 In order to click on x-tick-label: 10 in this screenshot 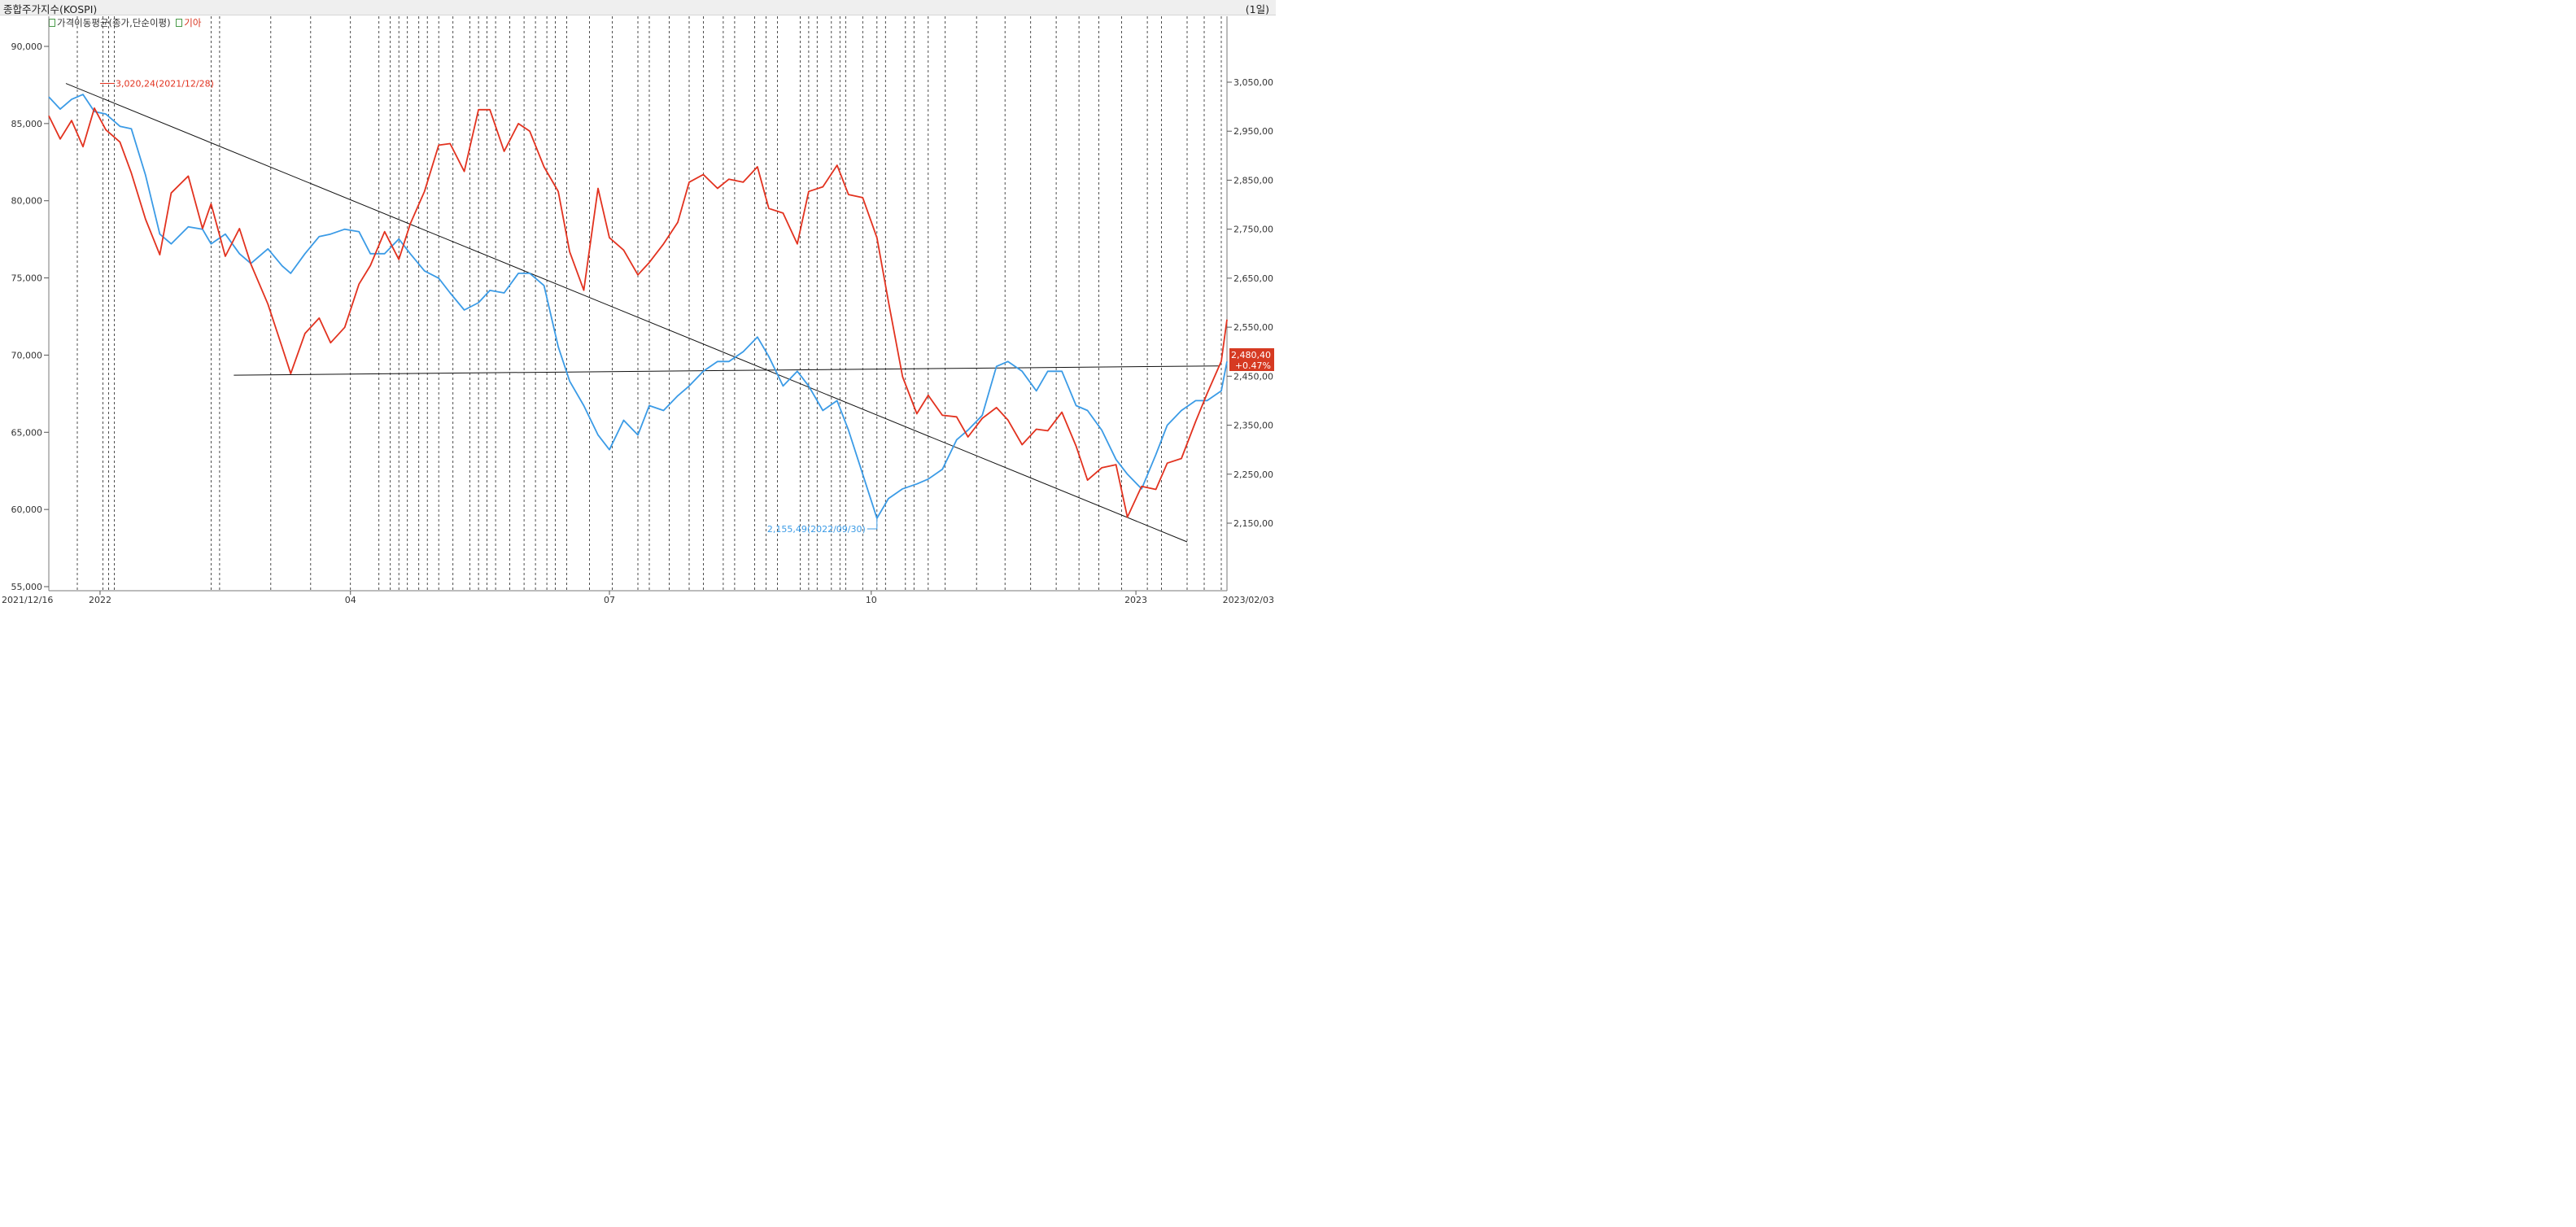, I will do `click(871, 600)`.